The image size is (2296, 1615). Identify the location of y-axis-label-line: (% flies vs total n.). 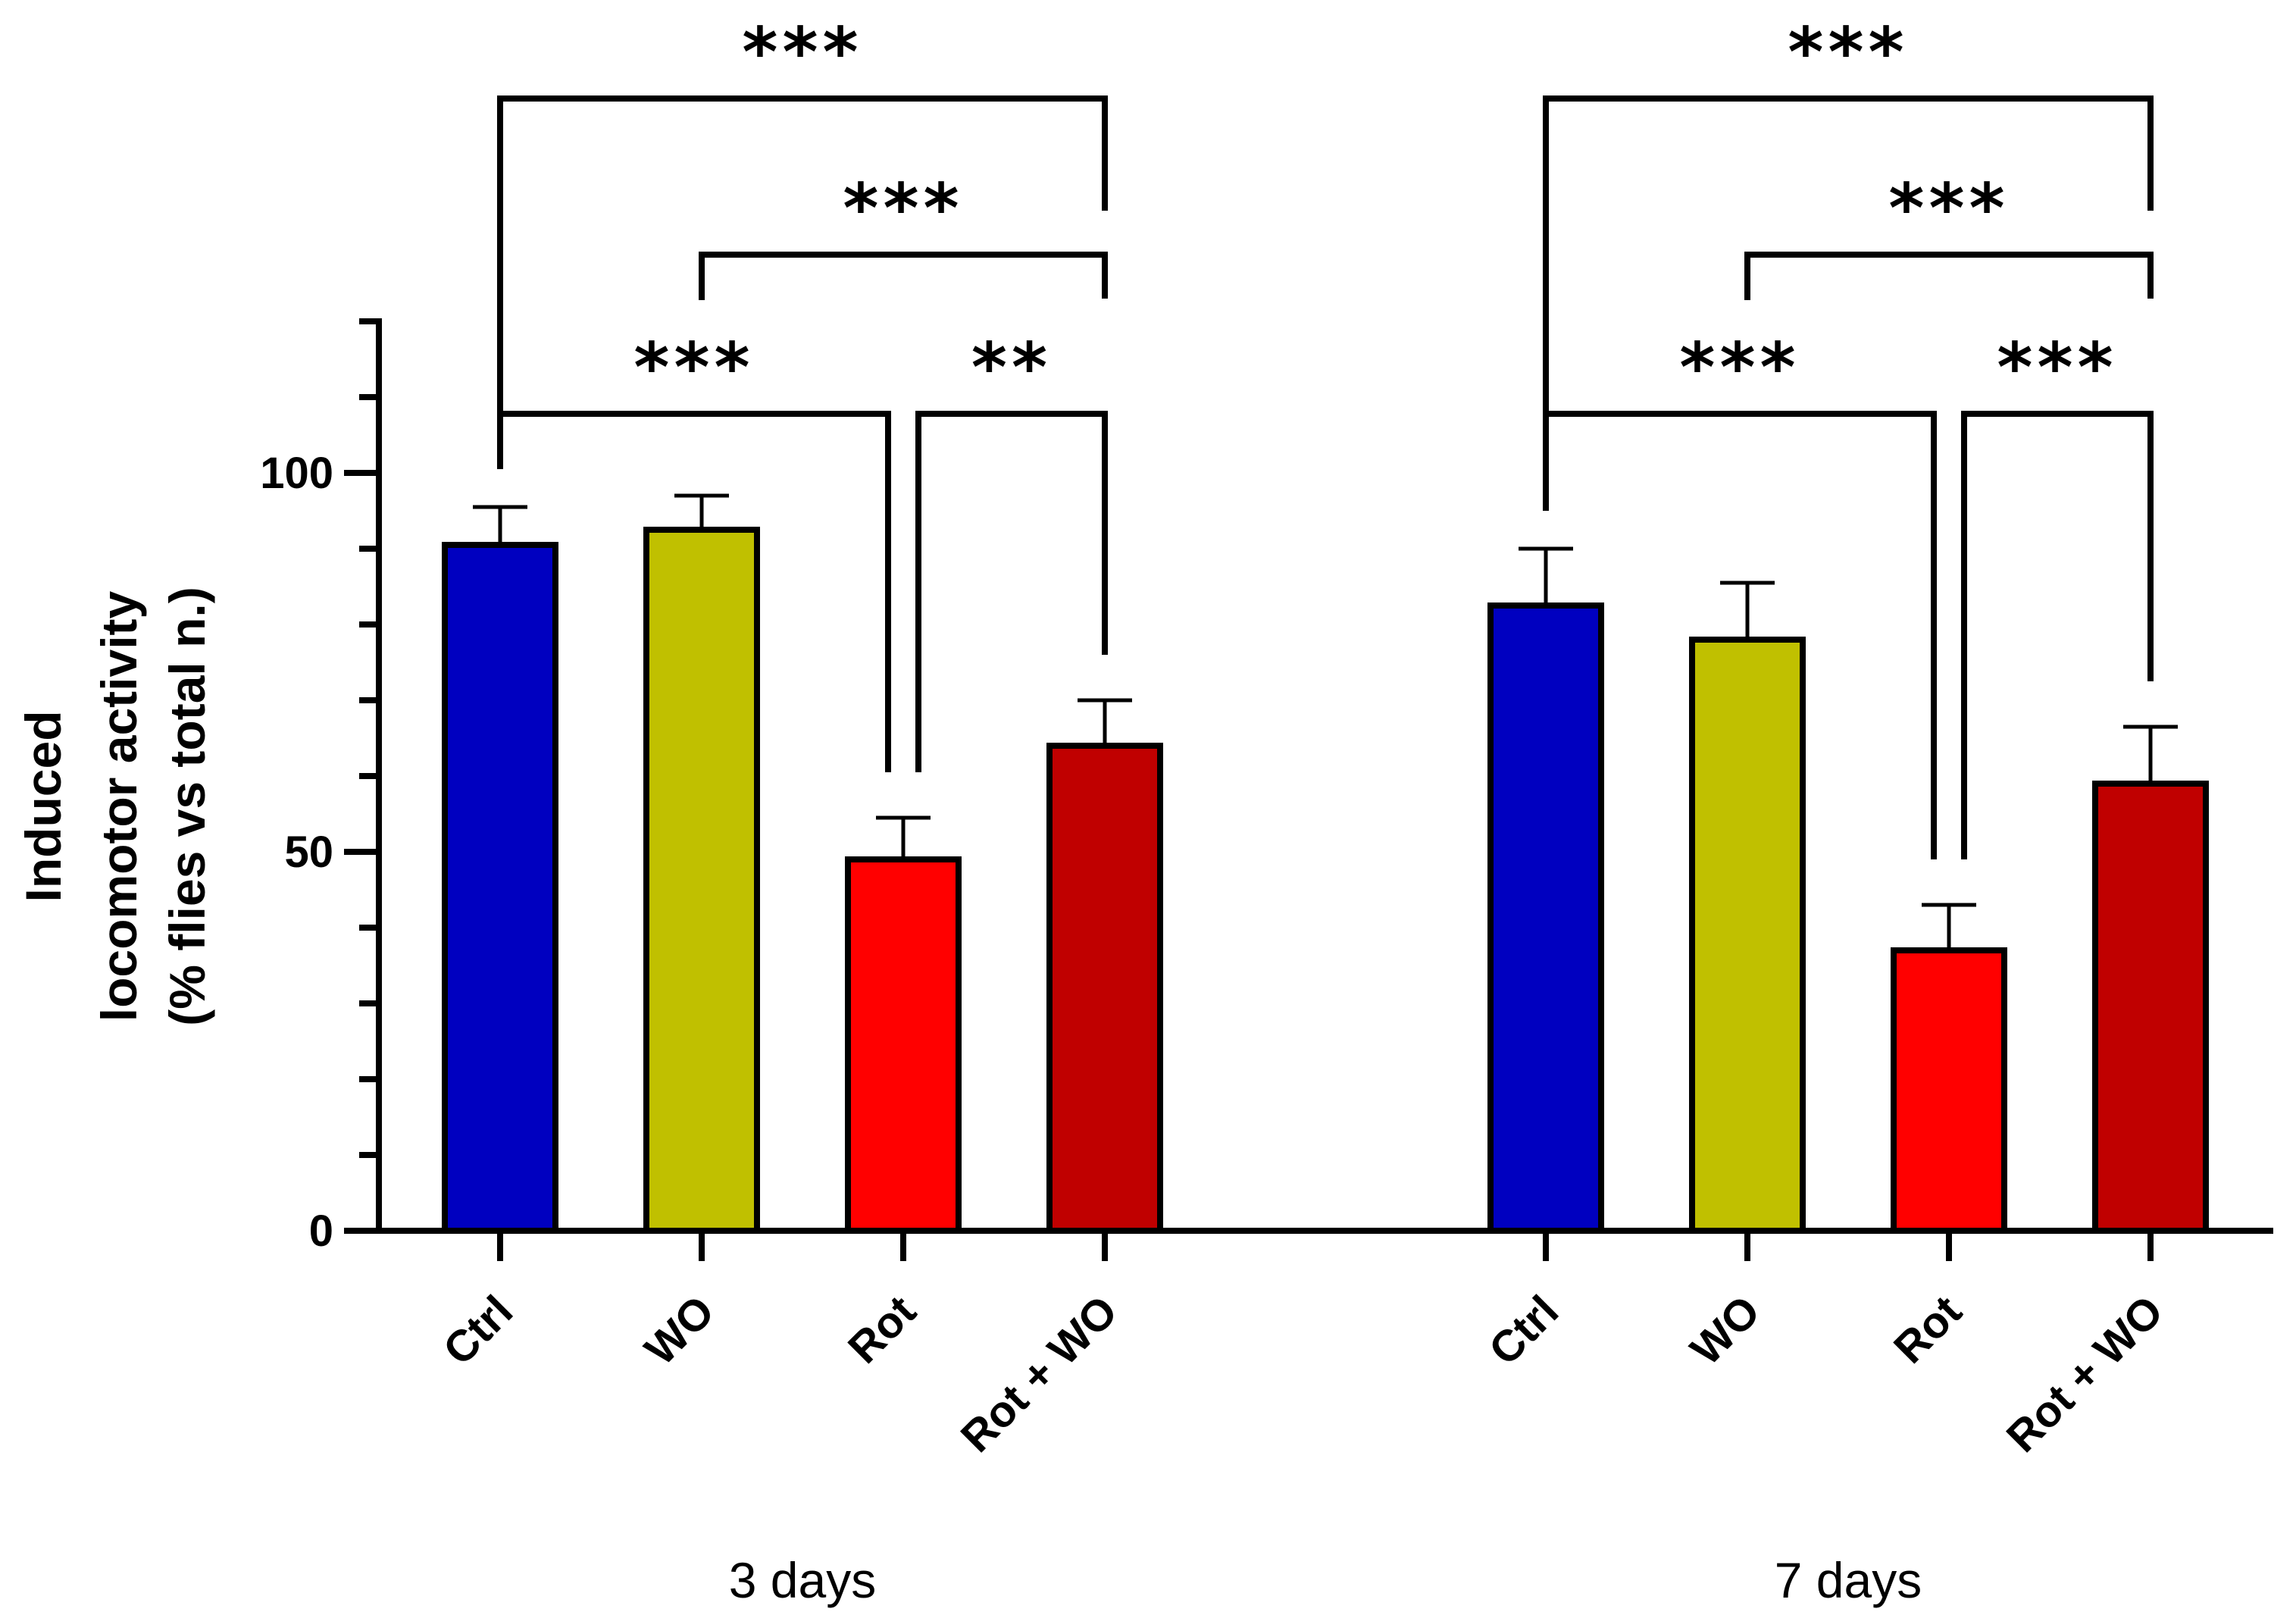
(187, 806).